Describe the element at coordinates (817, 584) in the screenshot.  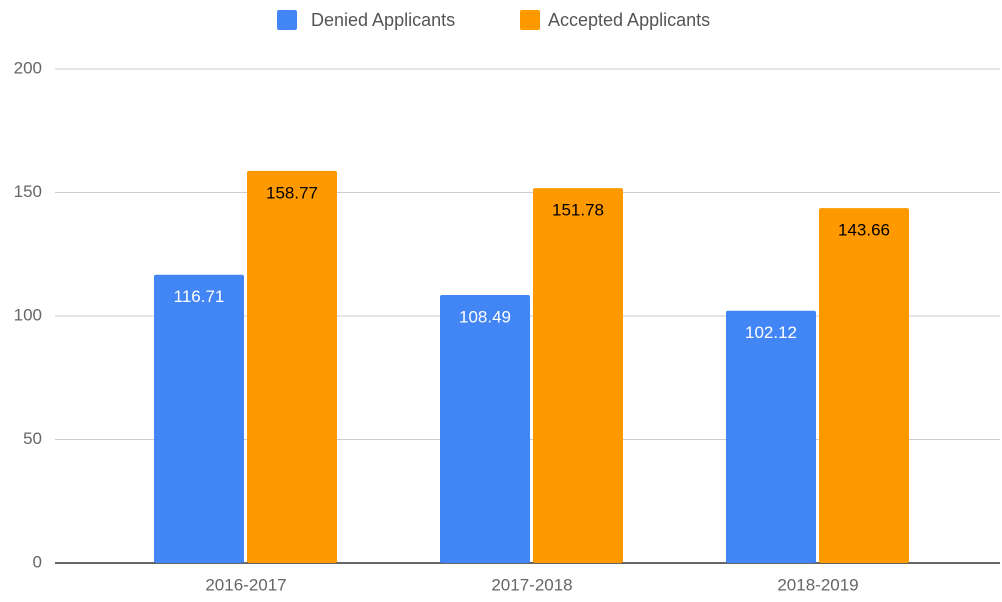
I see `x-tick-label: 2018-2019` at that location.